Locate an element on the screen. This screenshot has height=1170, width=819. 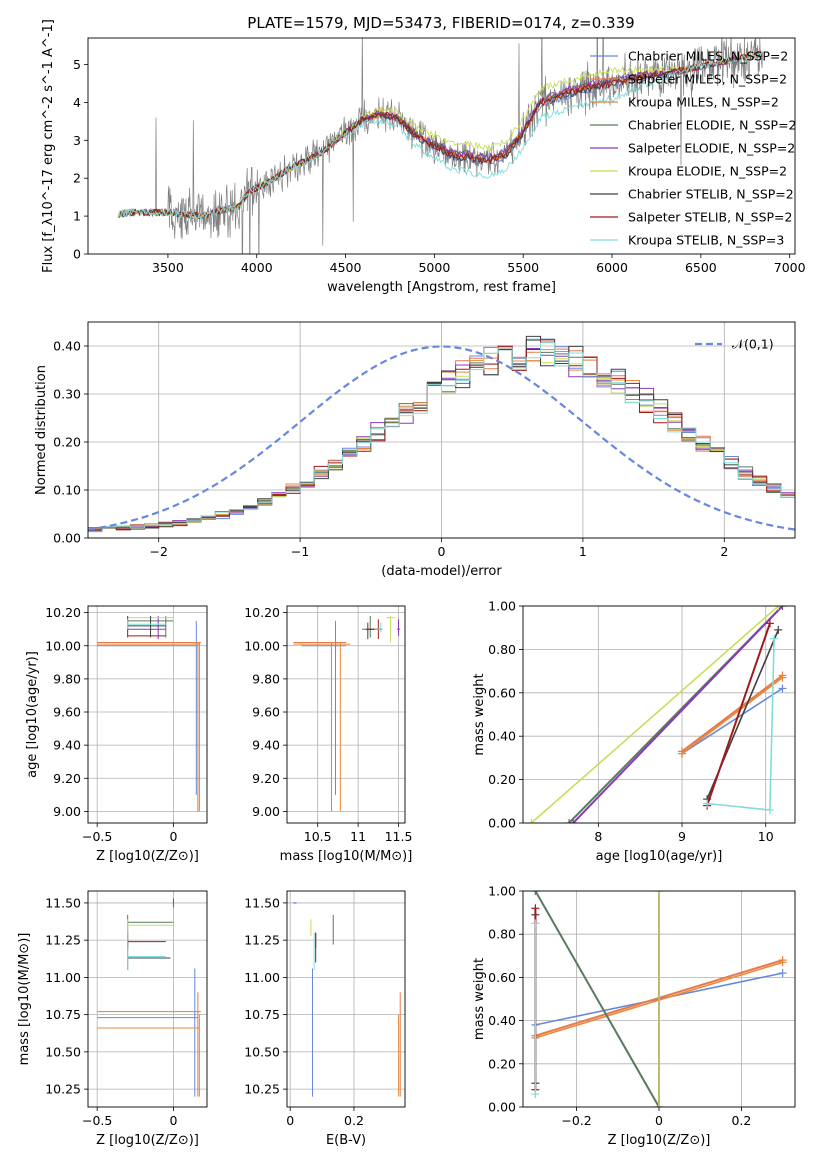
x-tick-label: 4500 is located at coordinates (346, 267).